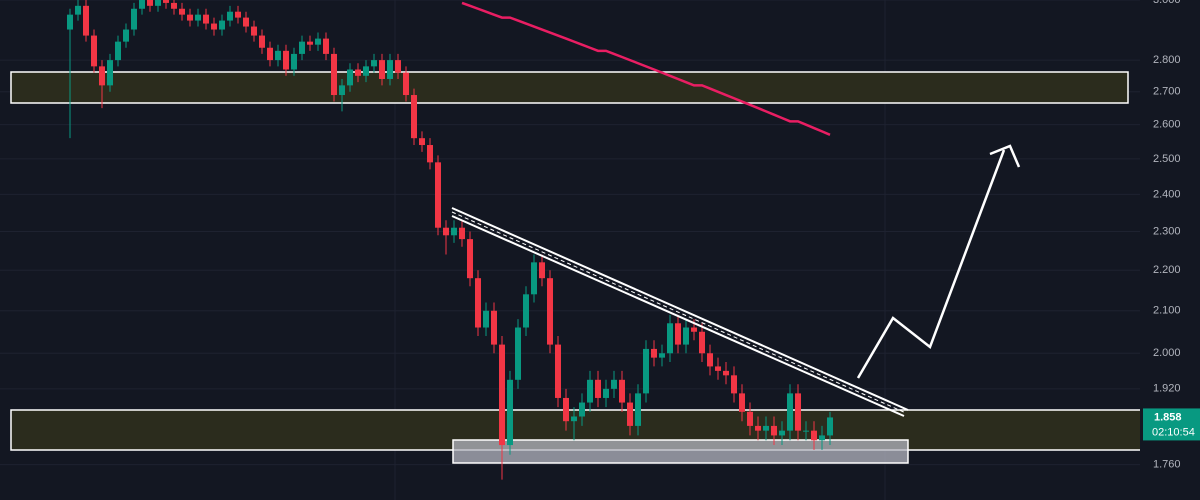 This screenshot has height=500, width=1200. Describe the element at coordinates (1005, 156) in the screenshot. I see `arrow-head` at that location.